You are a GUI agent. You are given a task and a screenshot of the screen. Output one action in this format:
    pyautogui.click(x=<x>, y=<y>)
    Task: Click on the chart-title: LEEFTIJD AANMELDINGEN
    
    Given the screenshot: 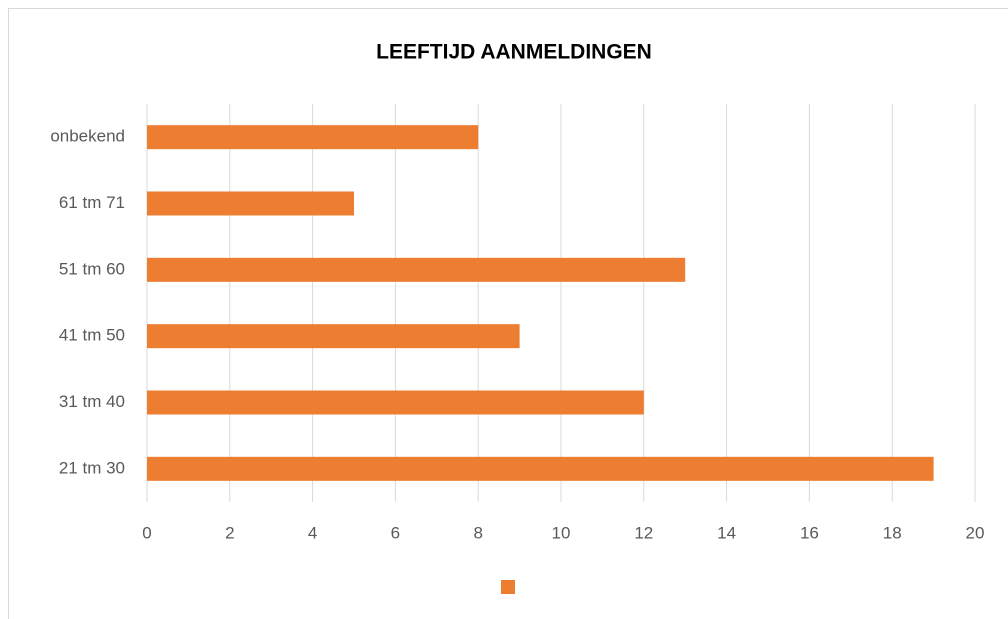 What is the action you would take?
    pyautogui.click(x=514, y=52)
    